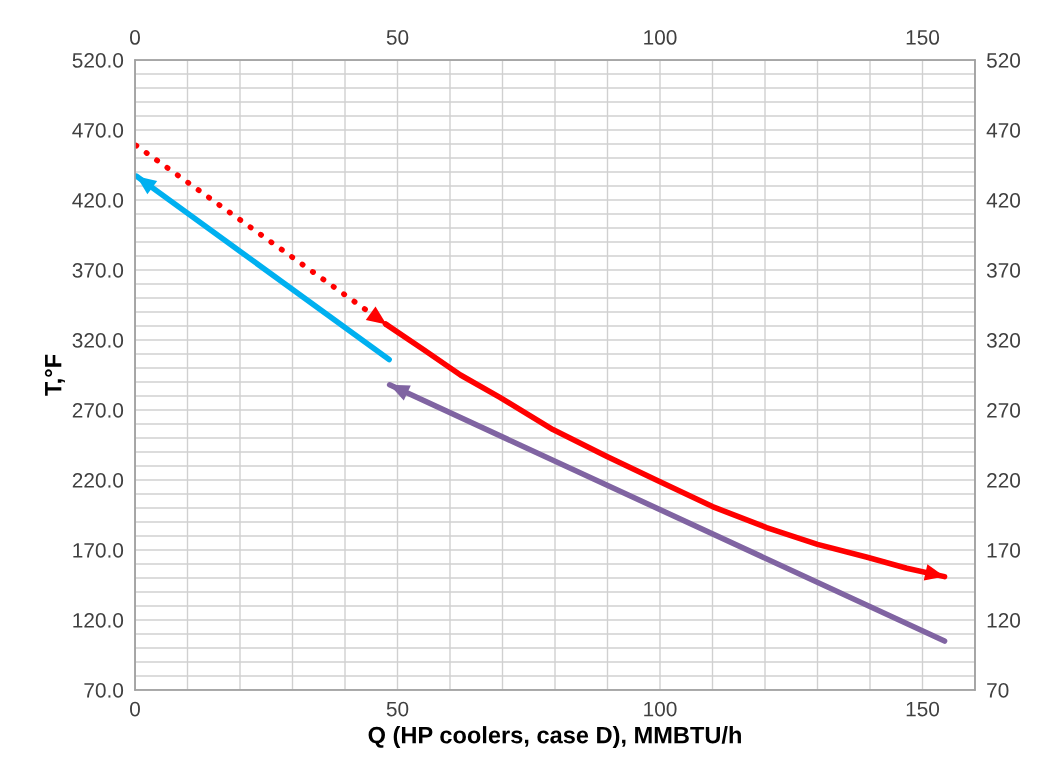 This screenshot has width=1060, height=783. Describe the element at coordinates (660, 709) in the screenshot. I see `x-tick-label: 100` at that location.